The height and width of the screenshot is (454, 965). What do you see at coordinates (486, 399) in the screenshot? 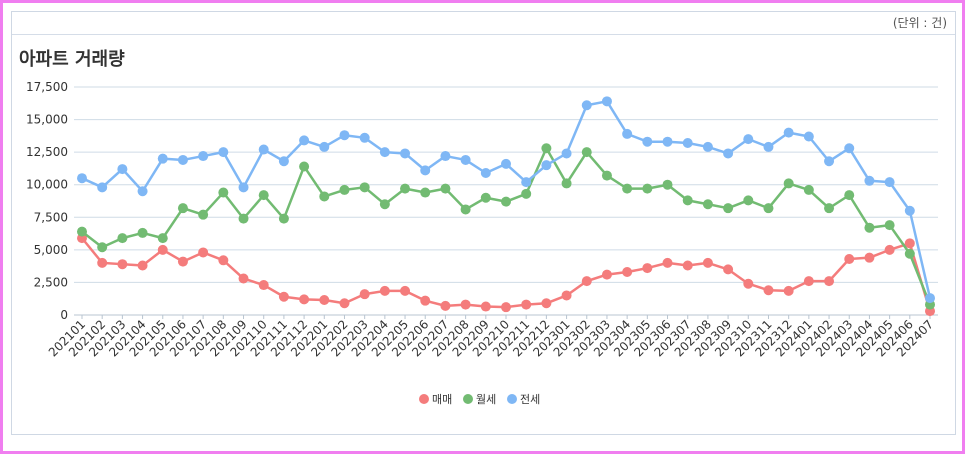
I see `legend-label-1: 월세` at bounding box center [486, 399].